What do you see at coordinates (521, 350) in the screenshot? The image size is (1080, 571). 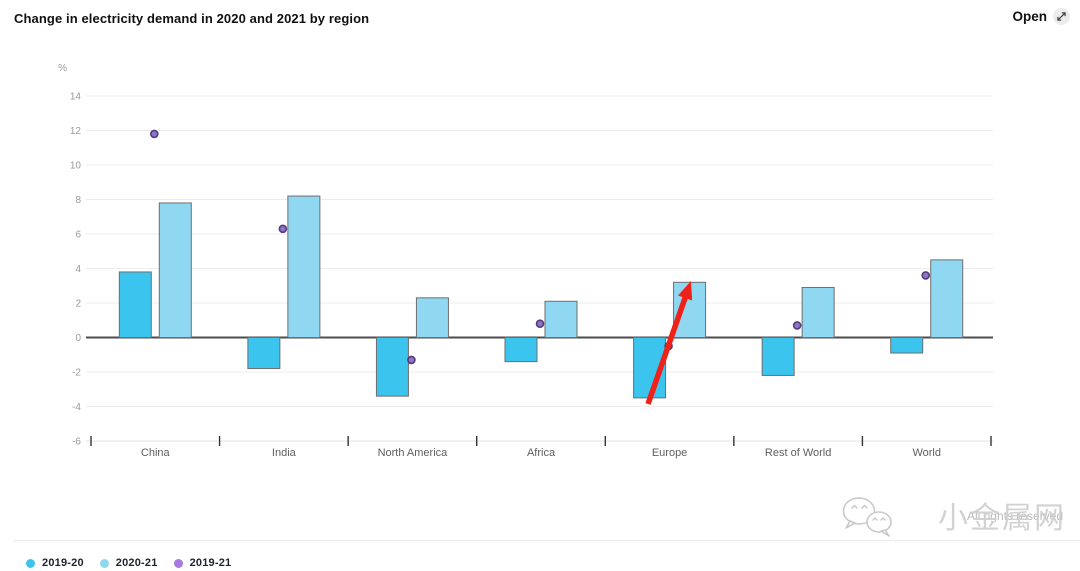 I see `bar-2019-20-Africa` at bounding box center [521, 350].